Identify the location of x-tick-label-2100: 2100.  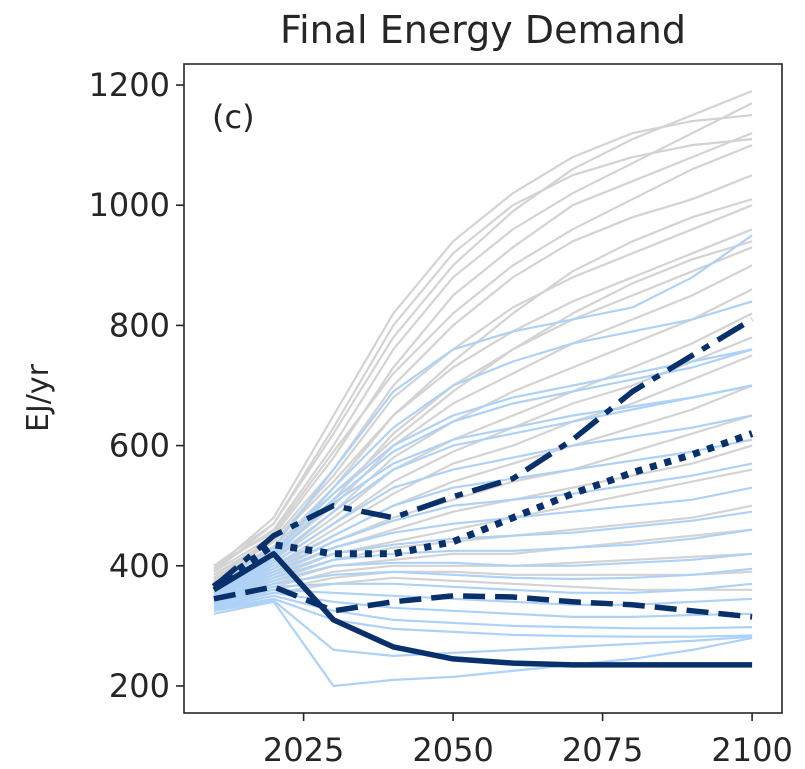
(751, 750).